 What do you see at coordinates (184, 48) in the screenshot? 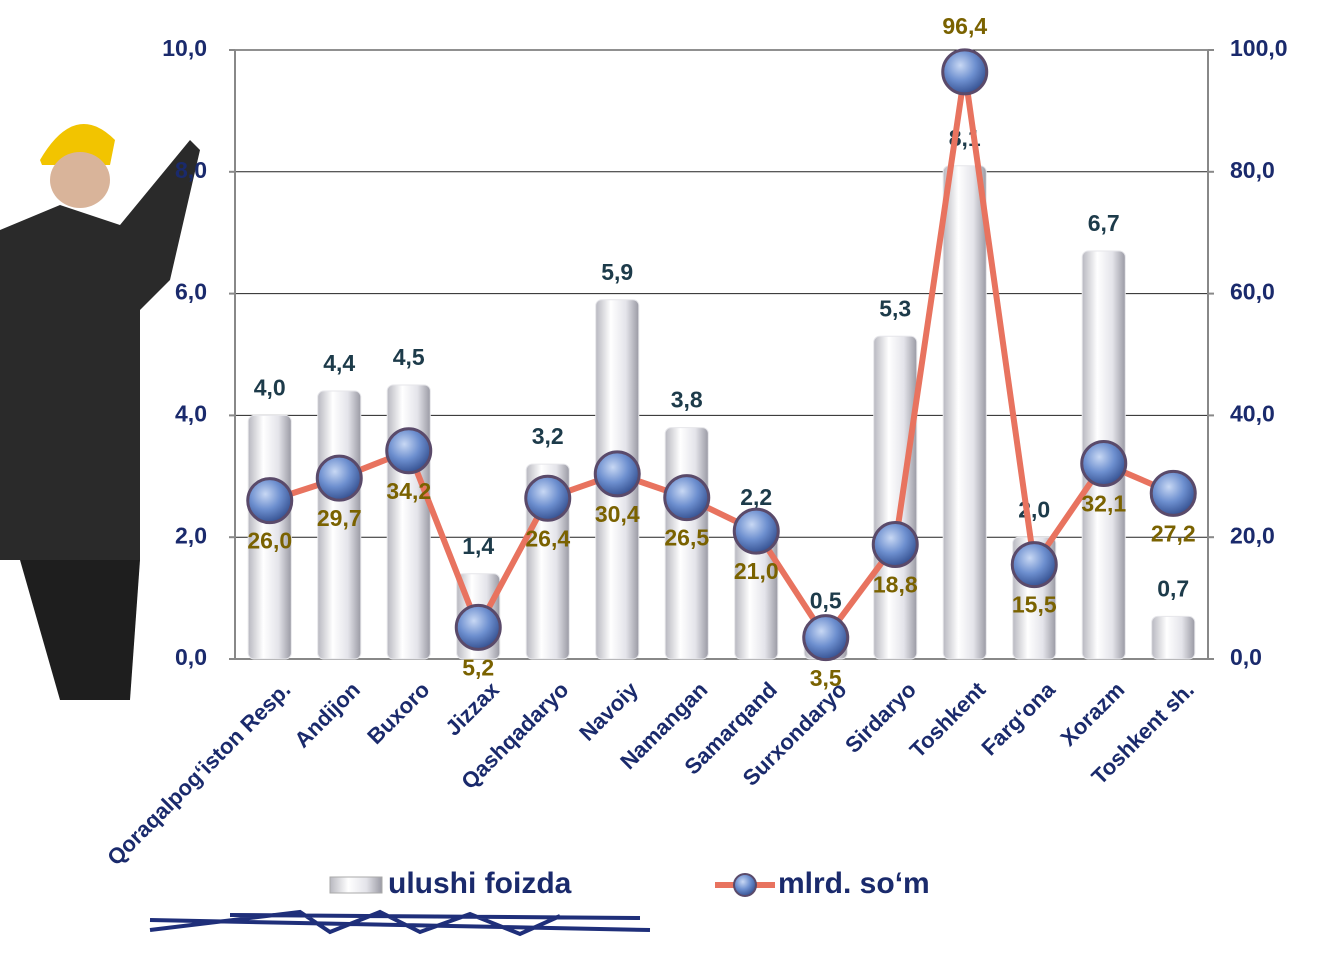
I see `y-tick-label: 10,0` at bounding box center [184, 48].